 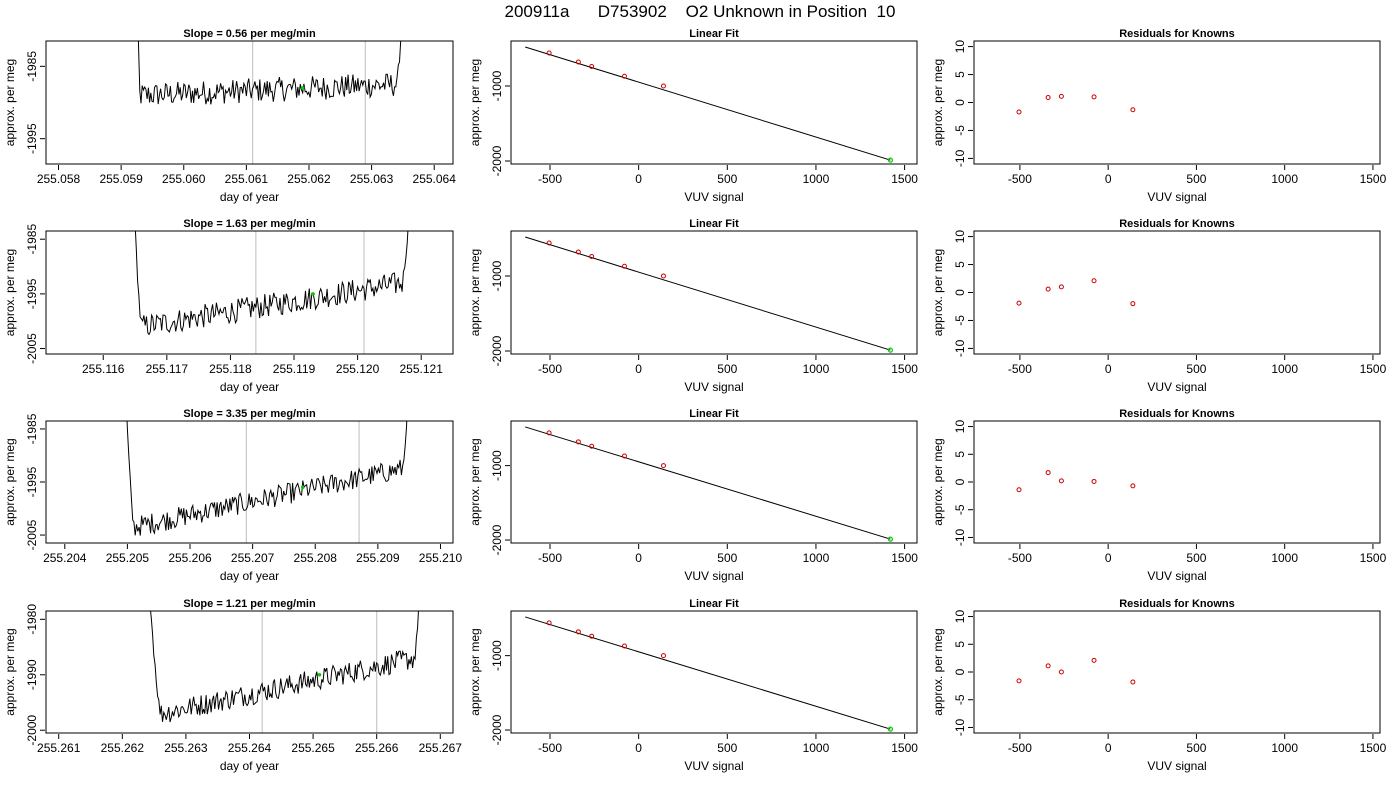 I want to click on x-tick-label: 255.266, so click(x=377, y=748).